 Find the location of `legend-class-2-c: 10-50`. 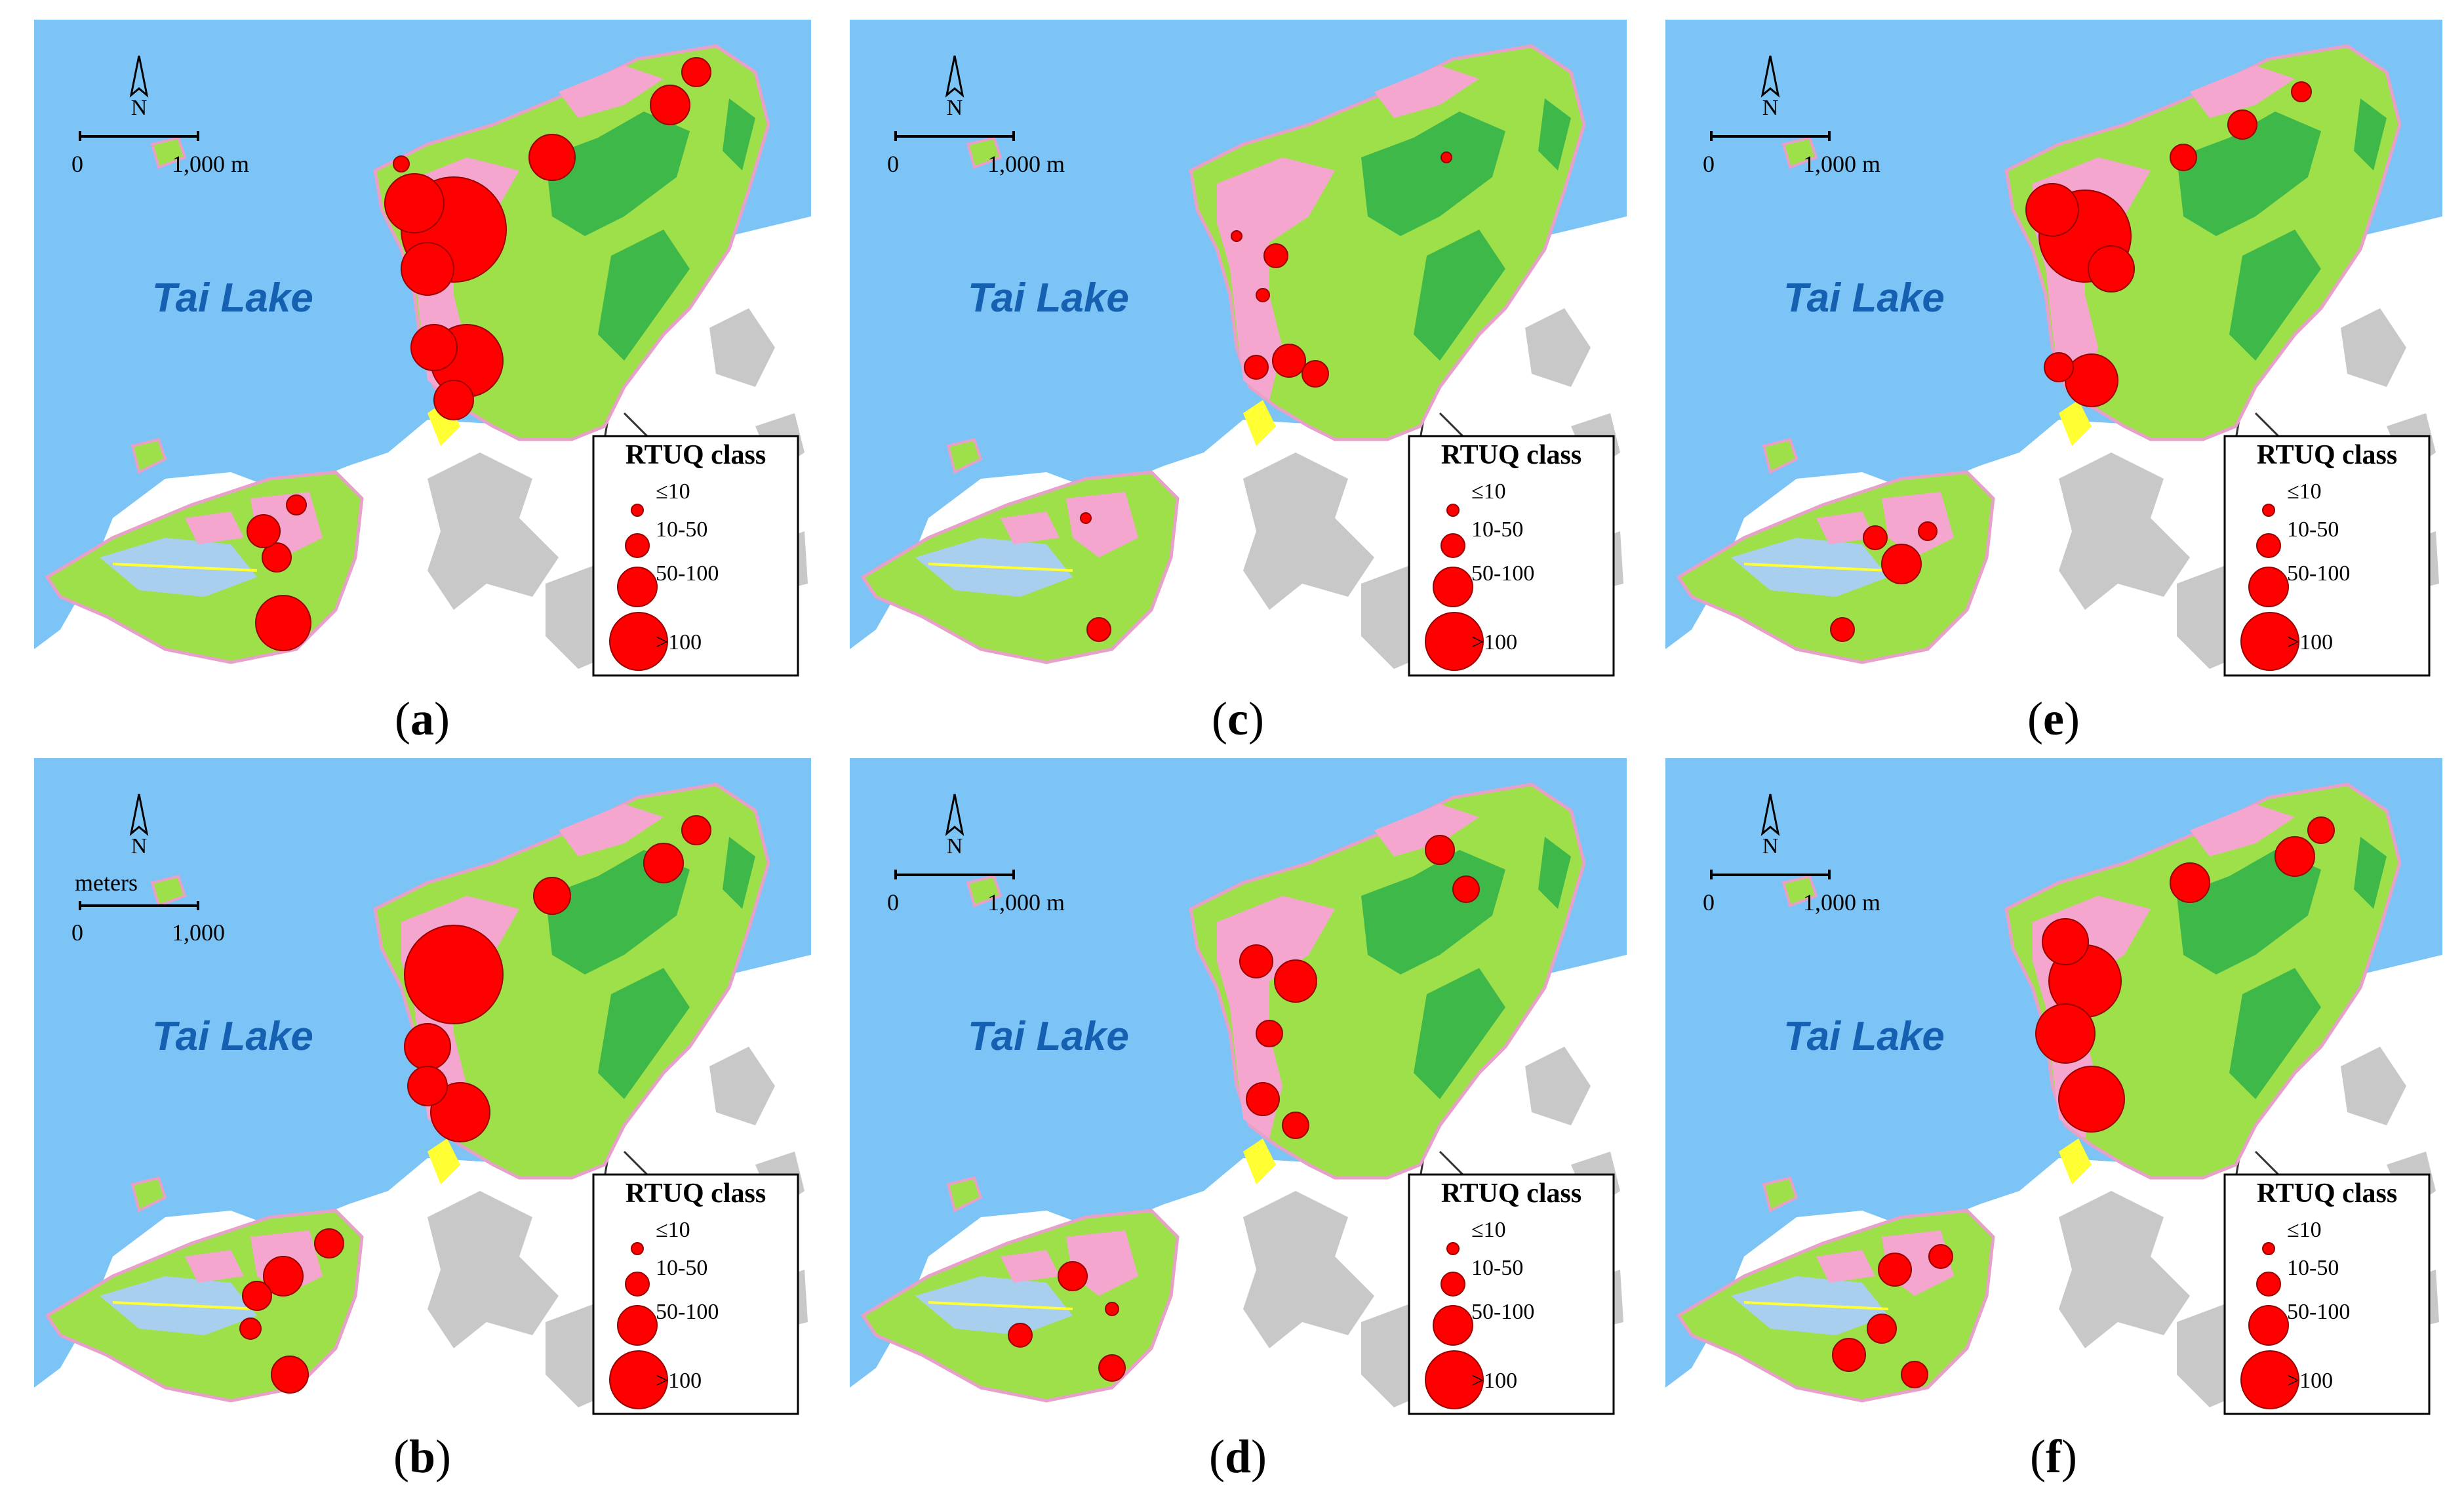

legend-class-2-c: 10-50 is located at coordinates (1497, 530).